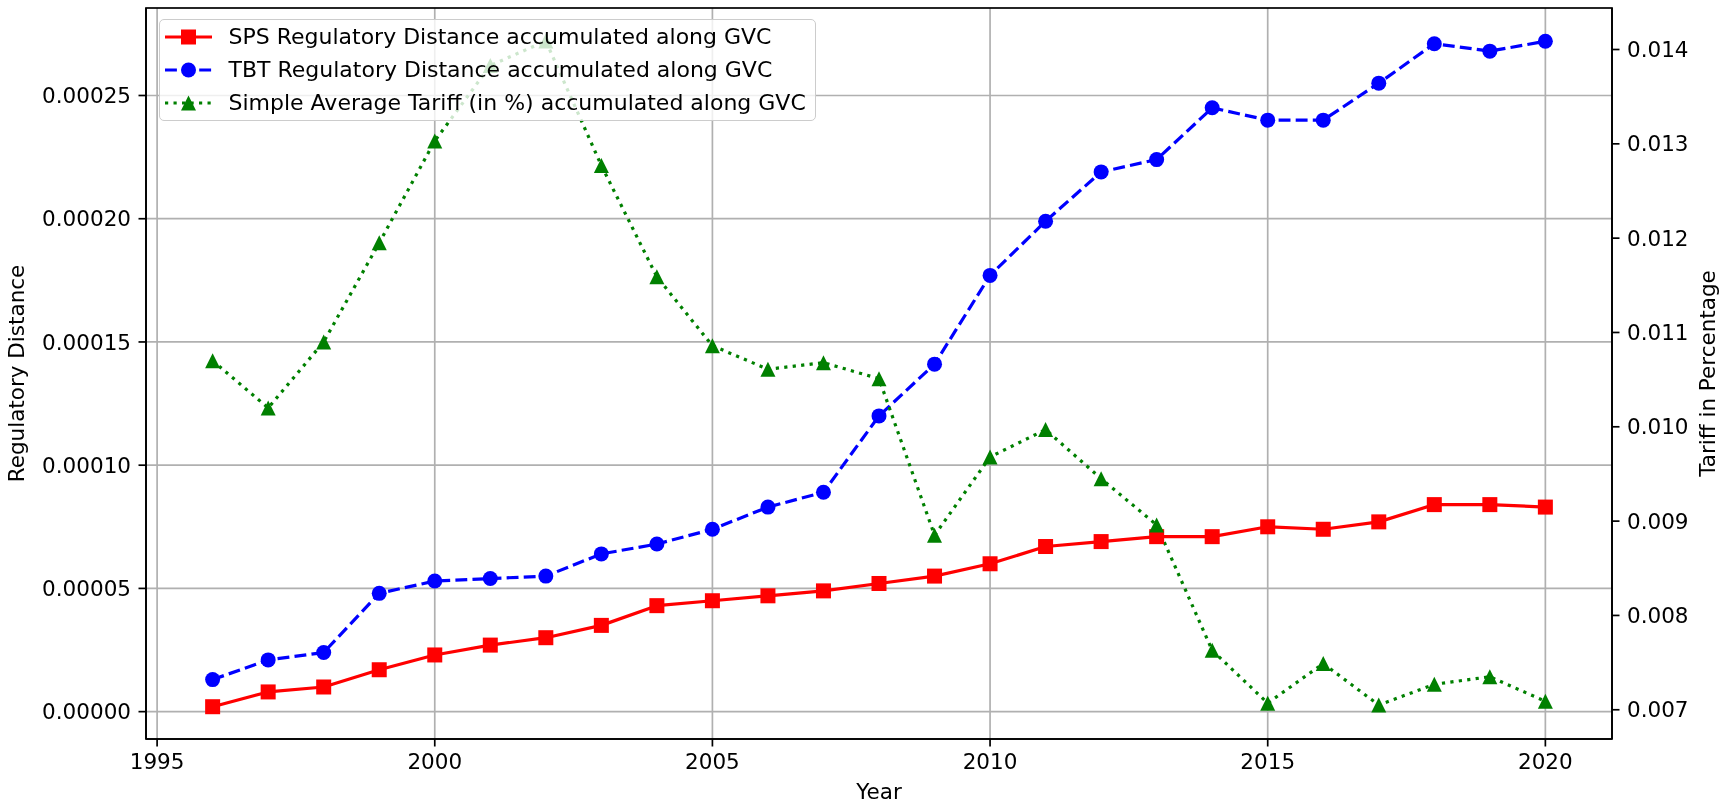  Describe the element at coordinates (878, 791) in the screenshot. I see `x-axis-title: Year` at that location.